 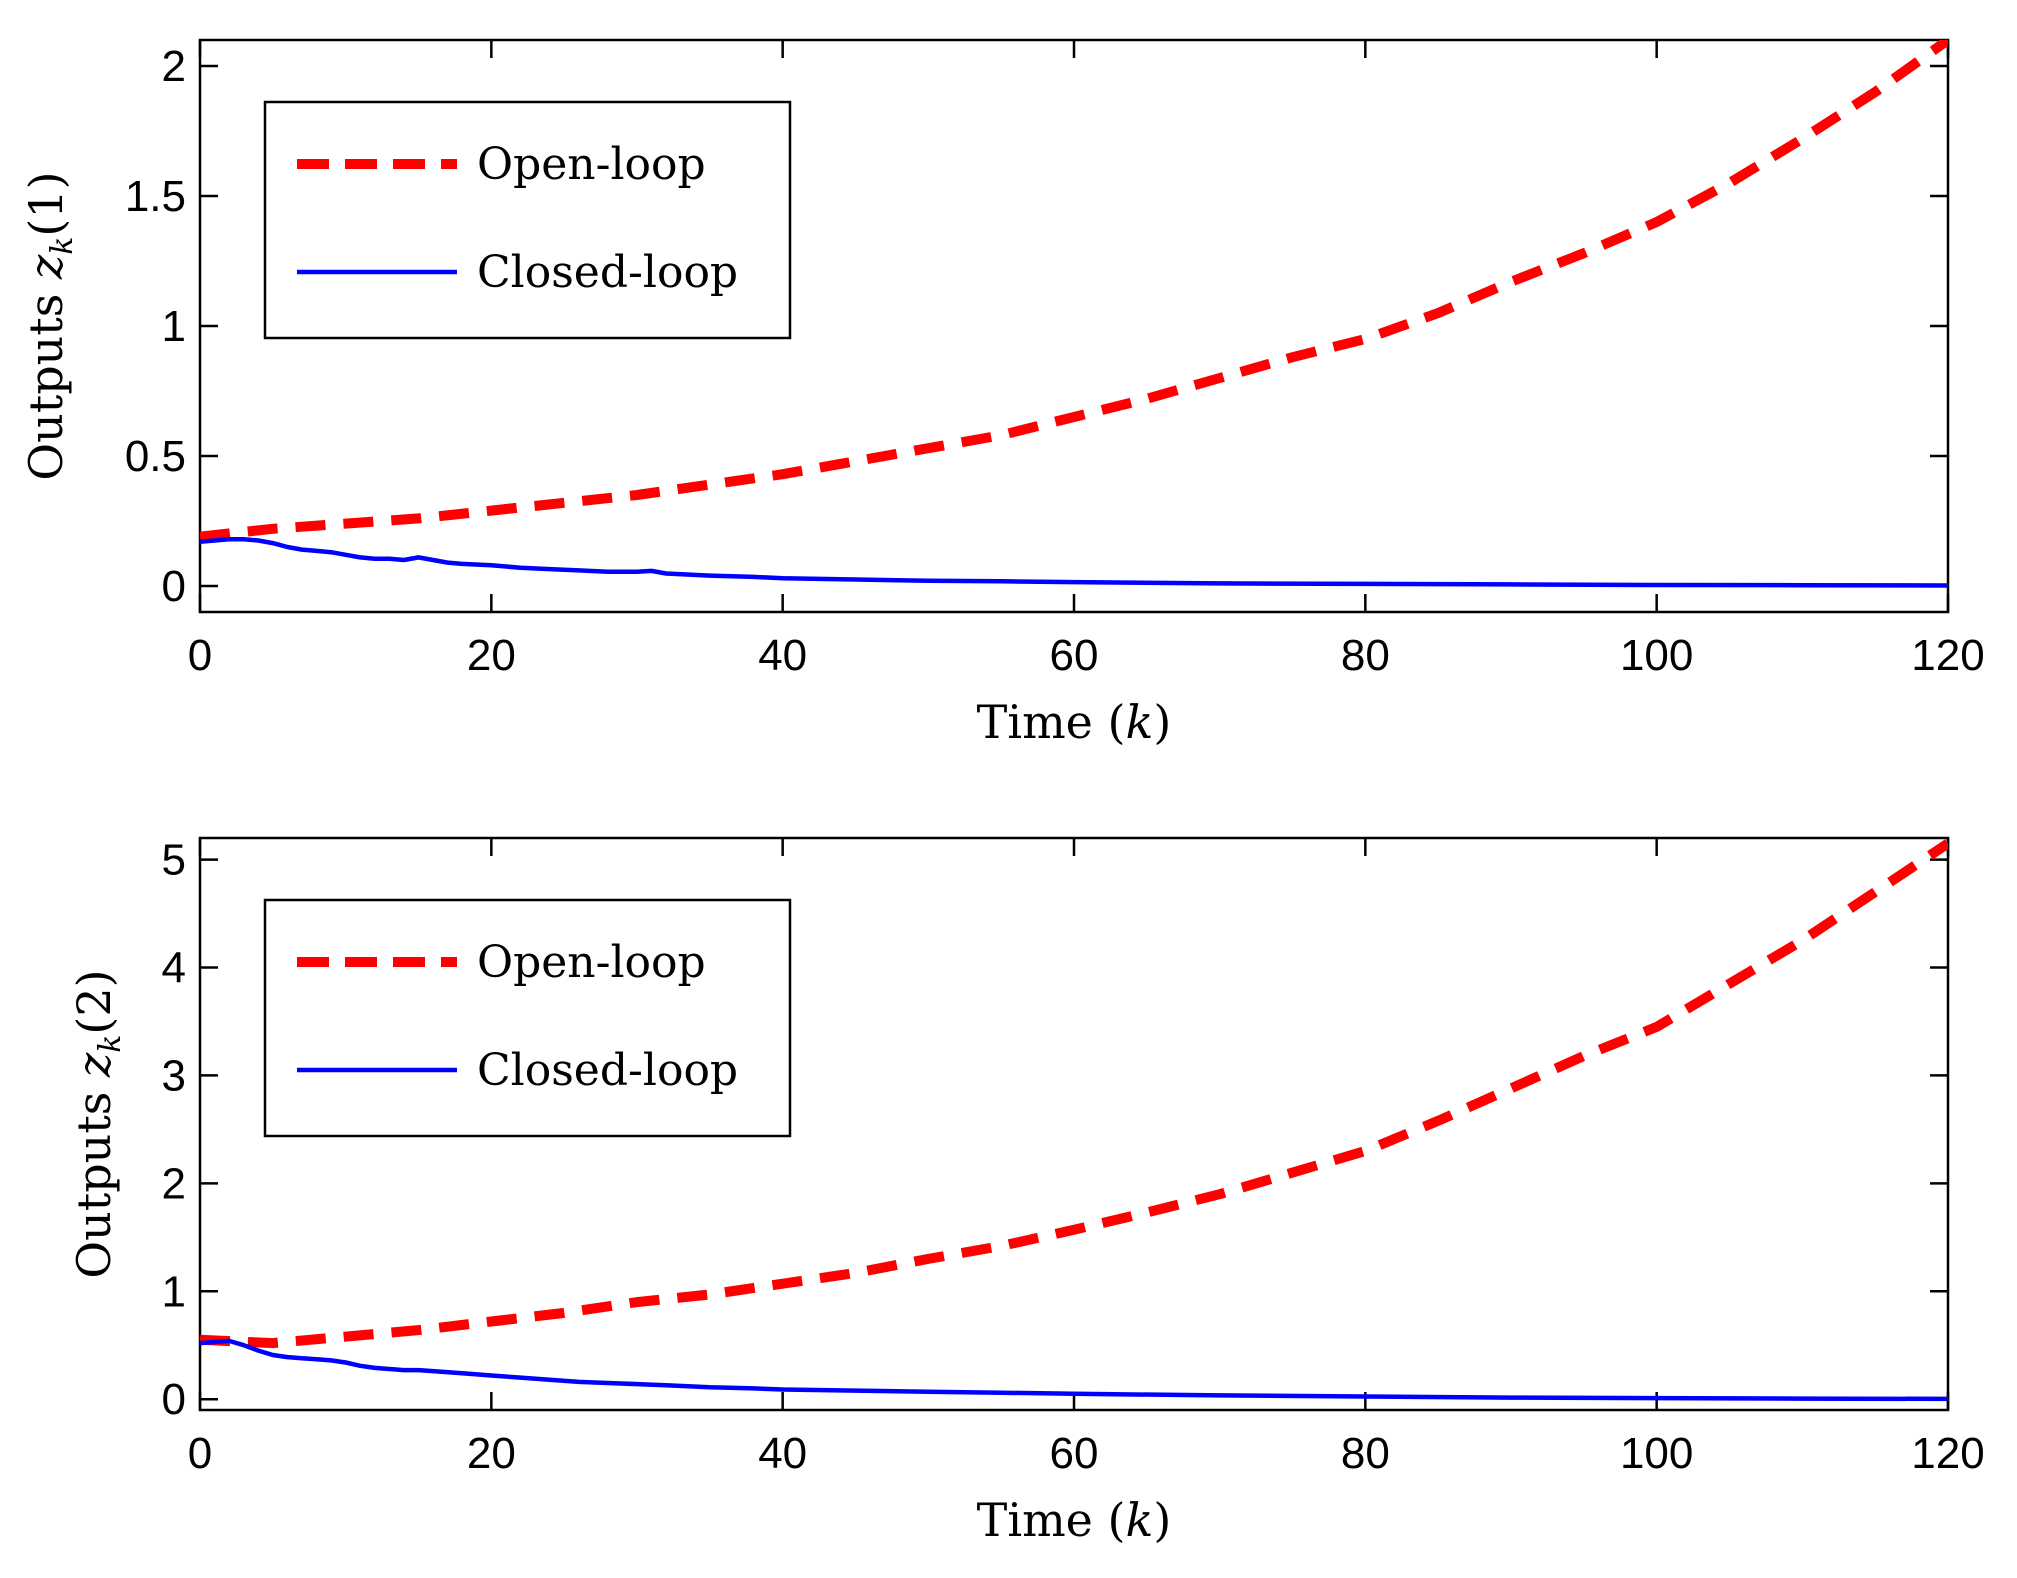 I want to click on chart1-y-tick-label: 0, so click(x=174, y=586).